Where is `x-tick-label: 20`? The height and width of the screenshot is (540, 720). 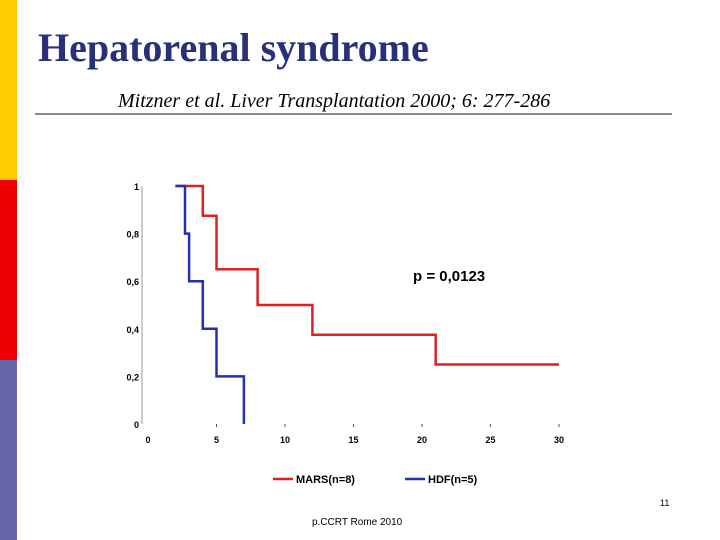 x-tick-label: 20 is located at coordinates (422, 440).